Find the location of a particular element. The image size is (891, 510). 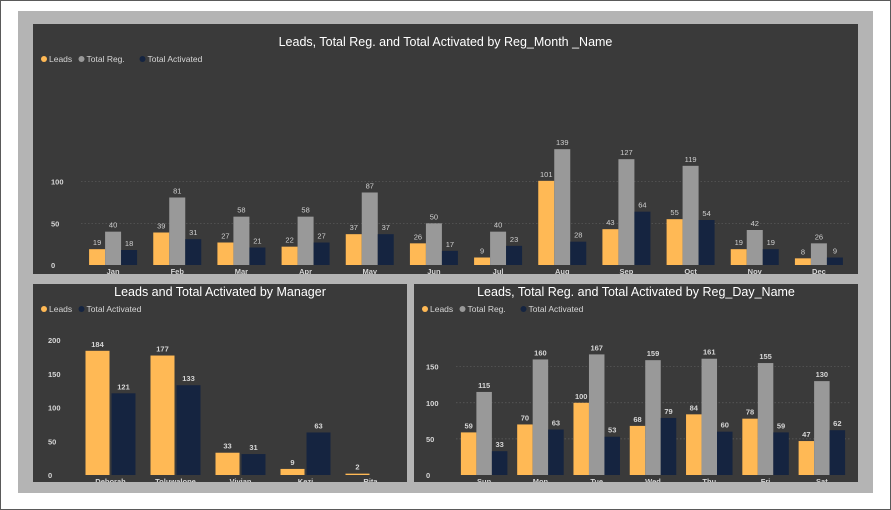

data-label: 17 is located at coordinates (450, 244).